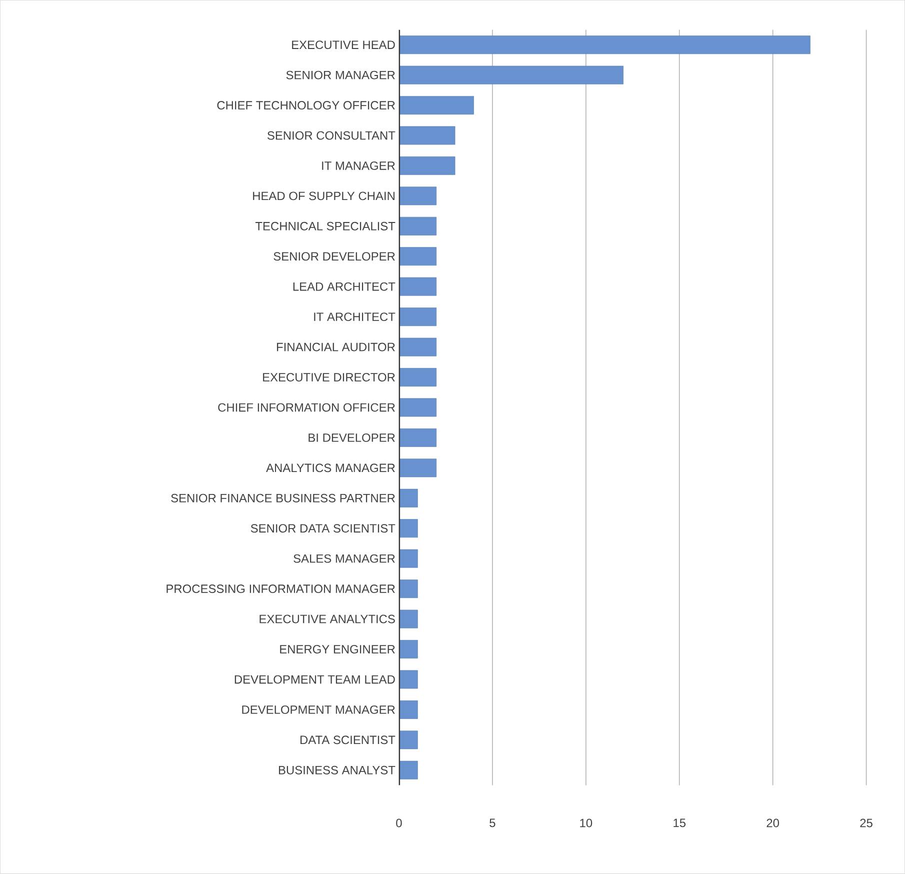  Describe the element at coordinates (283, 498) in the screenshot. I see `y-tick-label: SENIOR FINANCE BUSINESS PARTNER` at that location.